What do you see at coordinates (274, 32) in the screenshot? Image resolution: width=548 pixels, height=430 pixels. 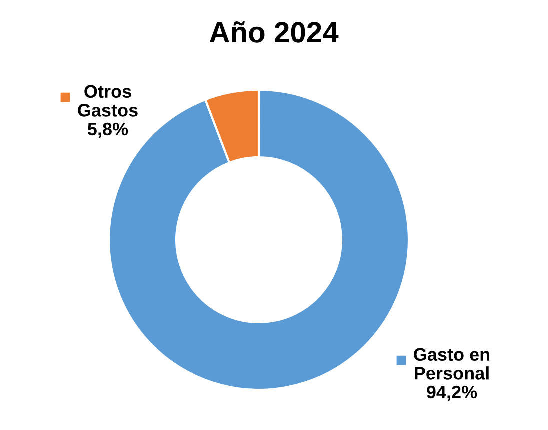 I see `chart-title: Año 2024` at bounding box center [274, 32].